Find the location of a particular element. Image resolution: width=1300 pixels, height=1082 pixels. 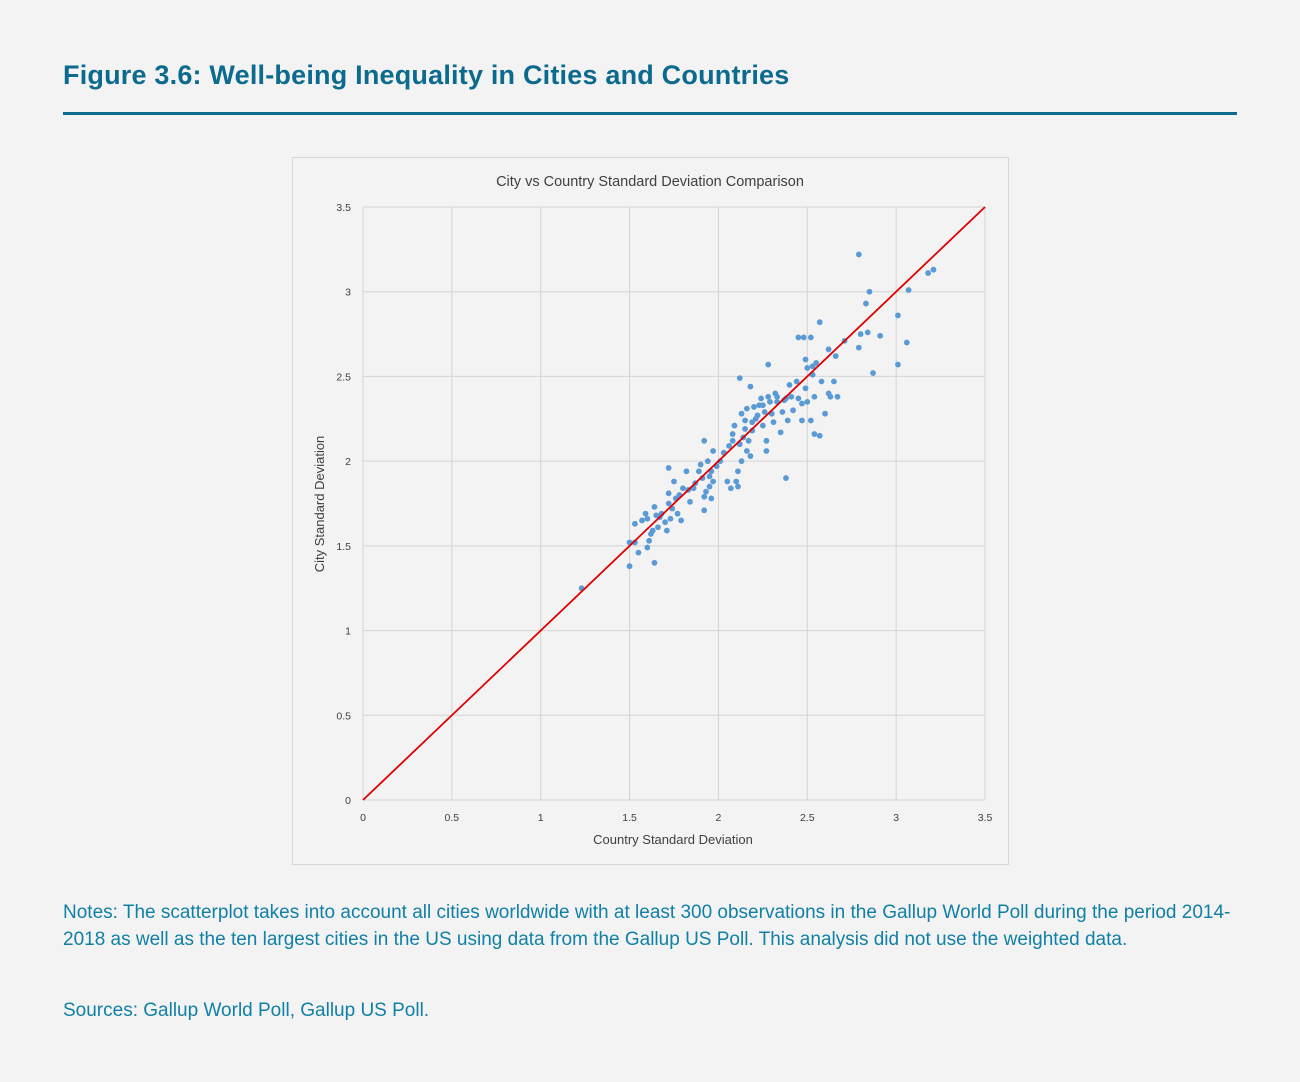

x-tick-label: 0 is located at coordinates (363, 818).